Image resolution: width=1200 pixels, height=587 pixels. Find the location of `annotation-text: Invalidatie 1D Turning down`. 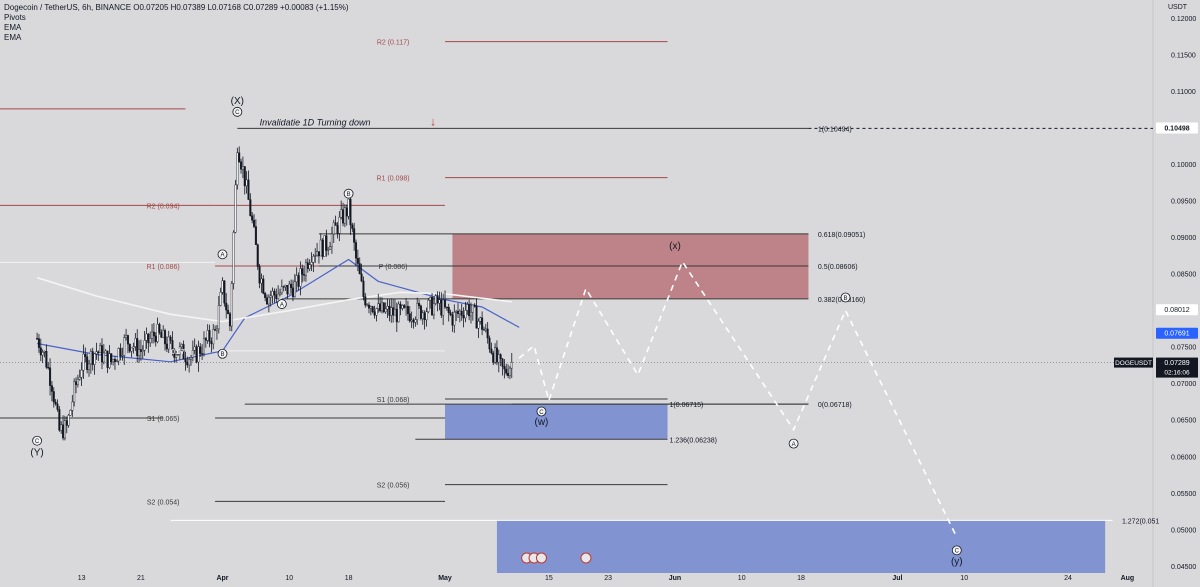

annotation-text: Invalidatie 1D Turning down is located at coordinates (315, 122).